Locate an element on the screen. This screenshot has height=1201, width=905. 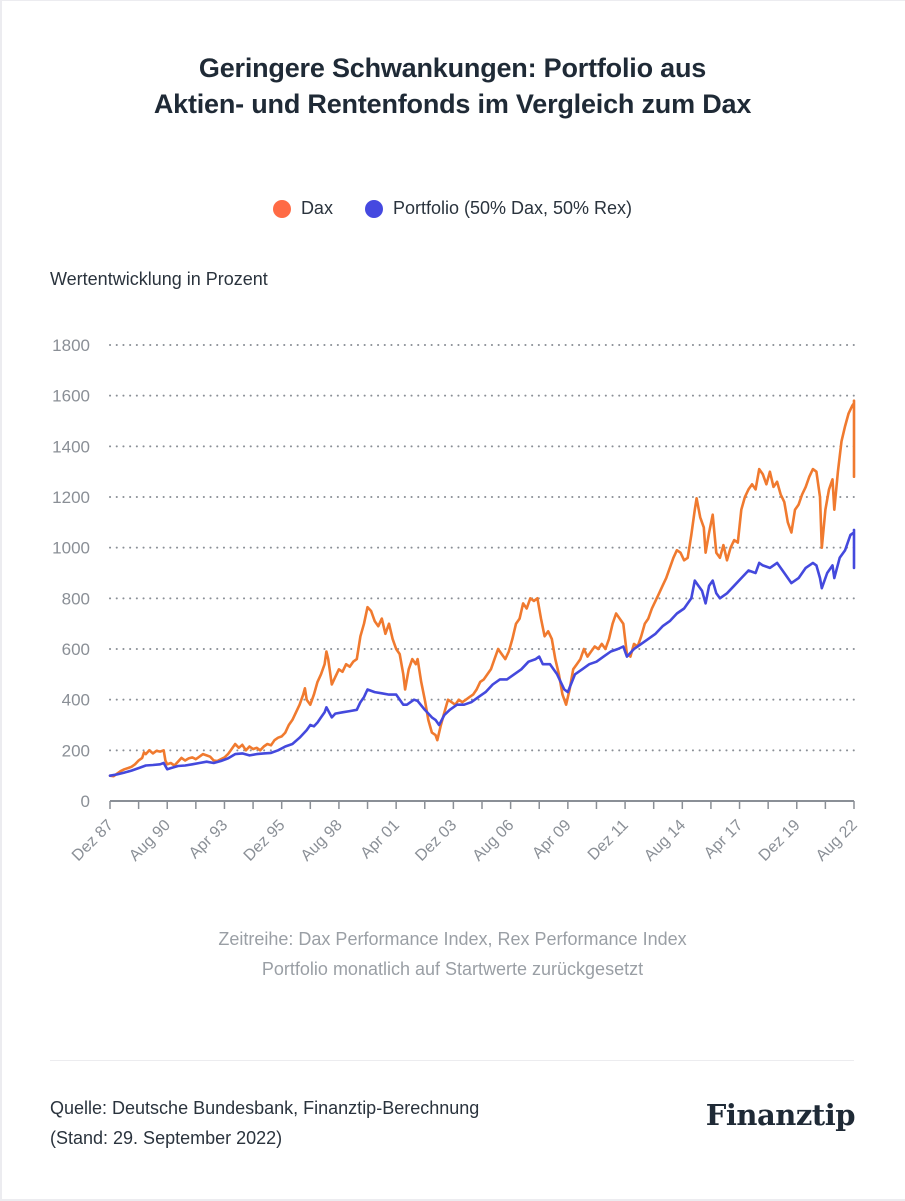
x-tick-label: Dez 19 is located at coordinates (780, 841).